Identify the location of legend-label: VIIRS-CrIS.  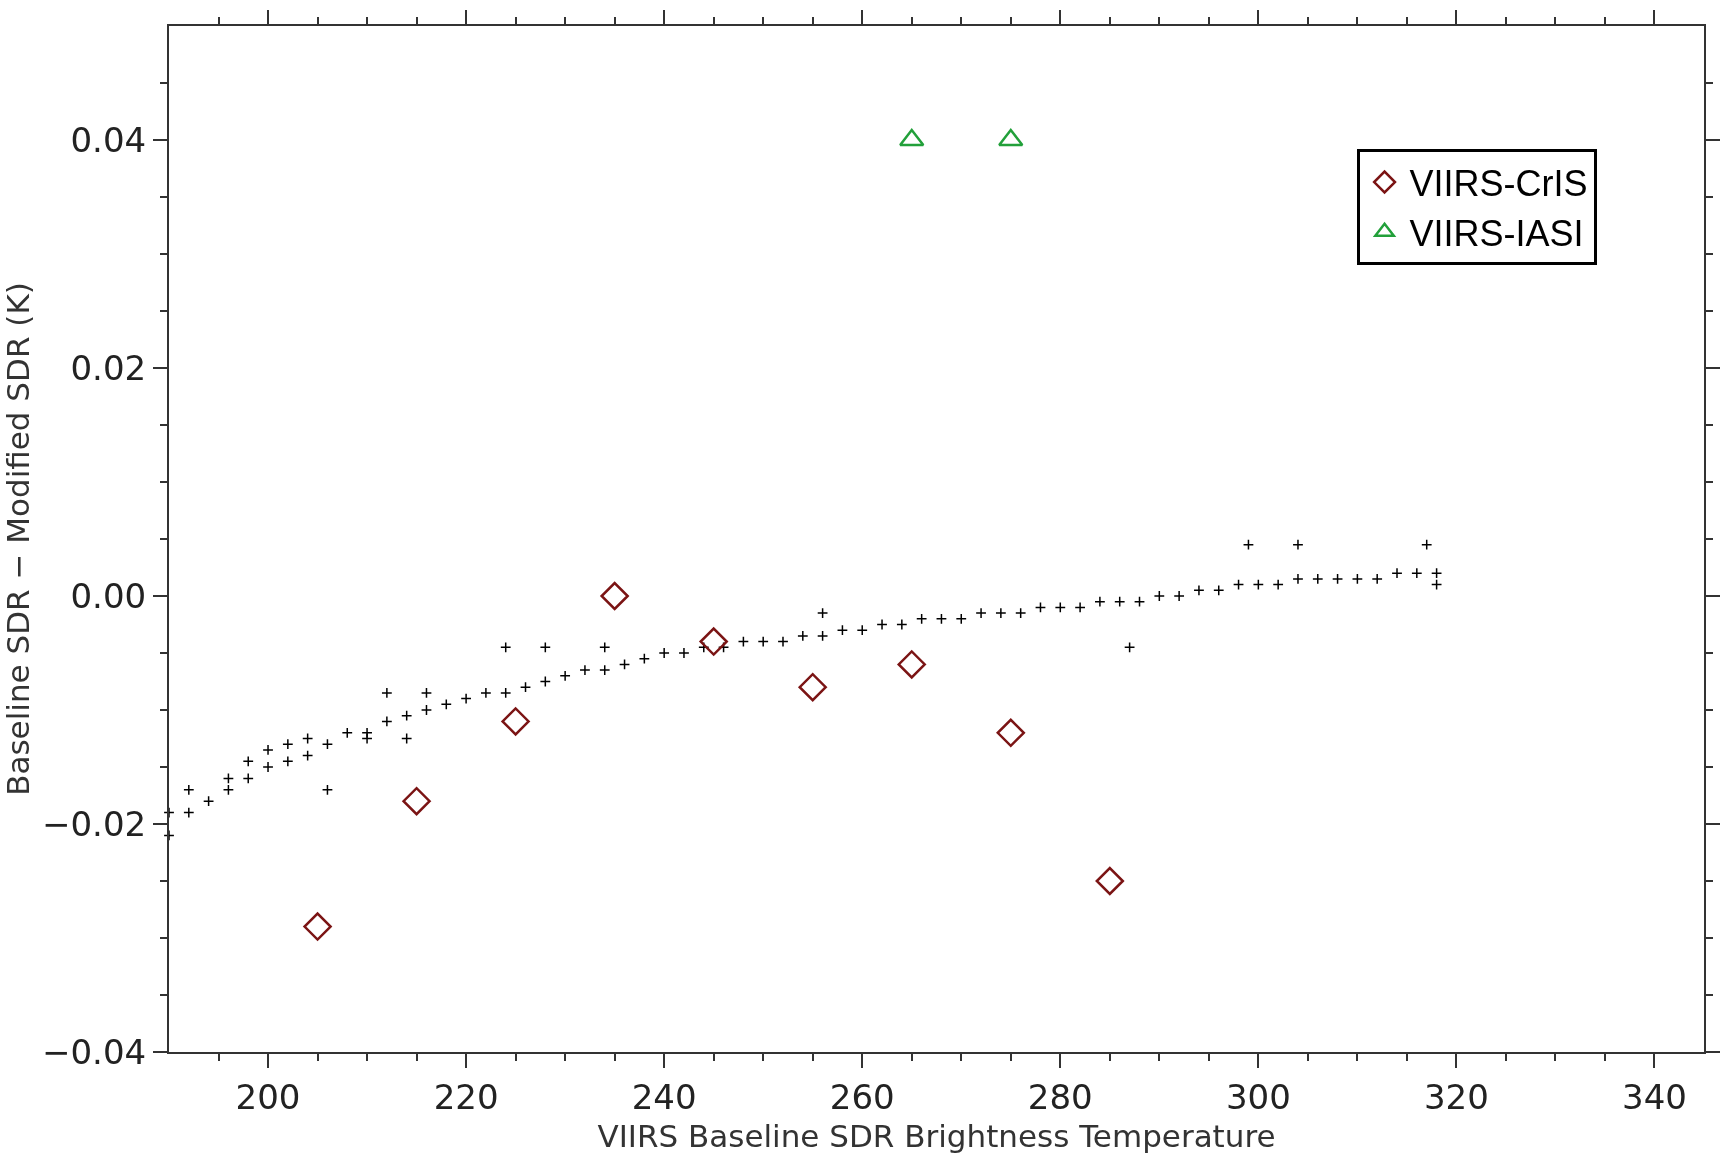
(1498, 184).